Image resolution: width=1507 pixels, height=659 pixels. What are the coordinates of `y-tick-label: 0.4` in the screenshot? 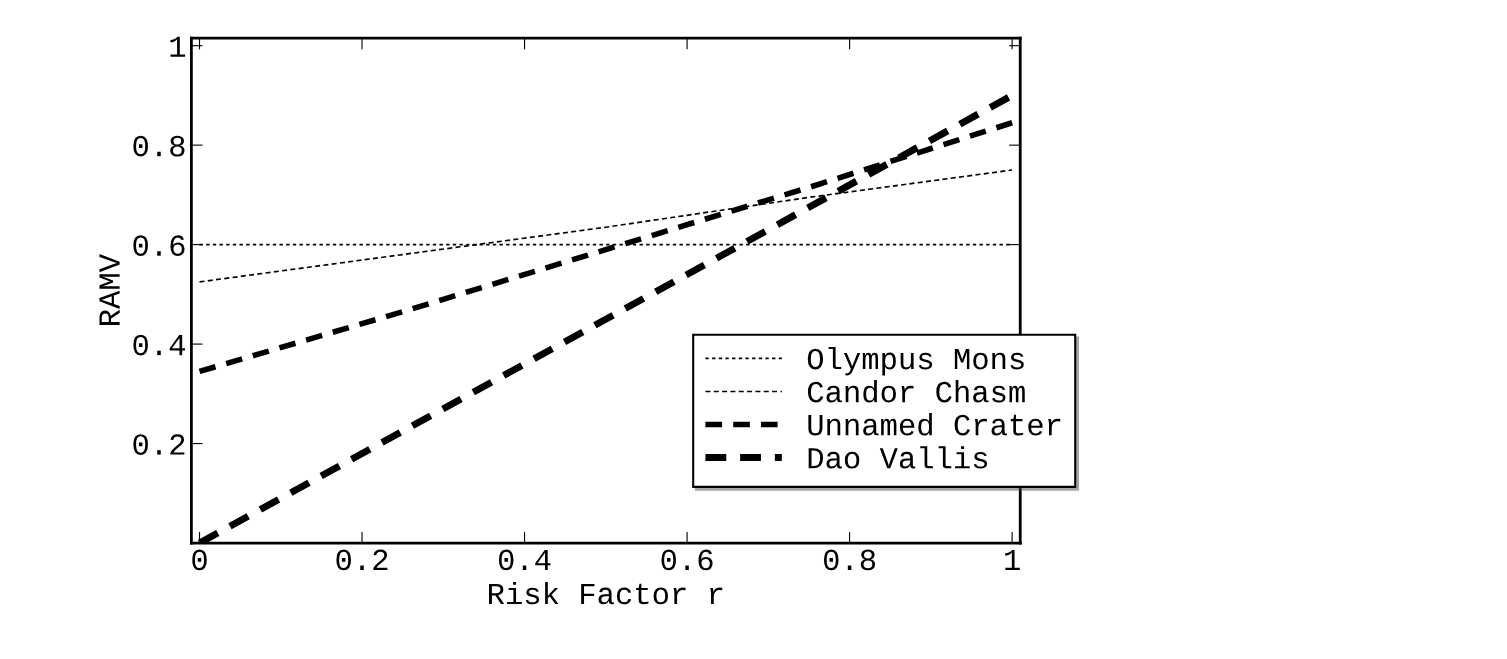 It's located at (159, 345).